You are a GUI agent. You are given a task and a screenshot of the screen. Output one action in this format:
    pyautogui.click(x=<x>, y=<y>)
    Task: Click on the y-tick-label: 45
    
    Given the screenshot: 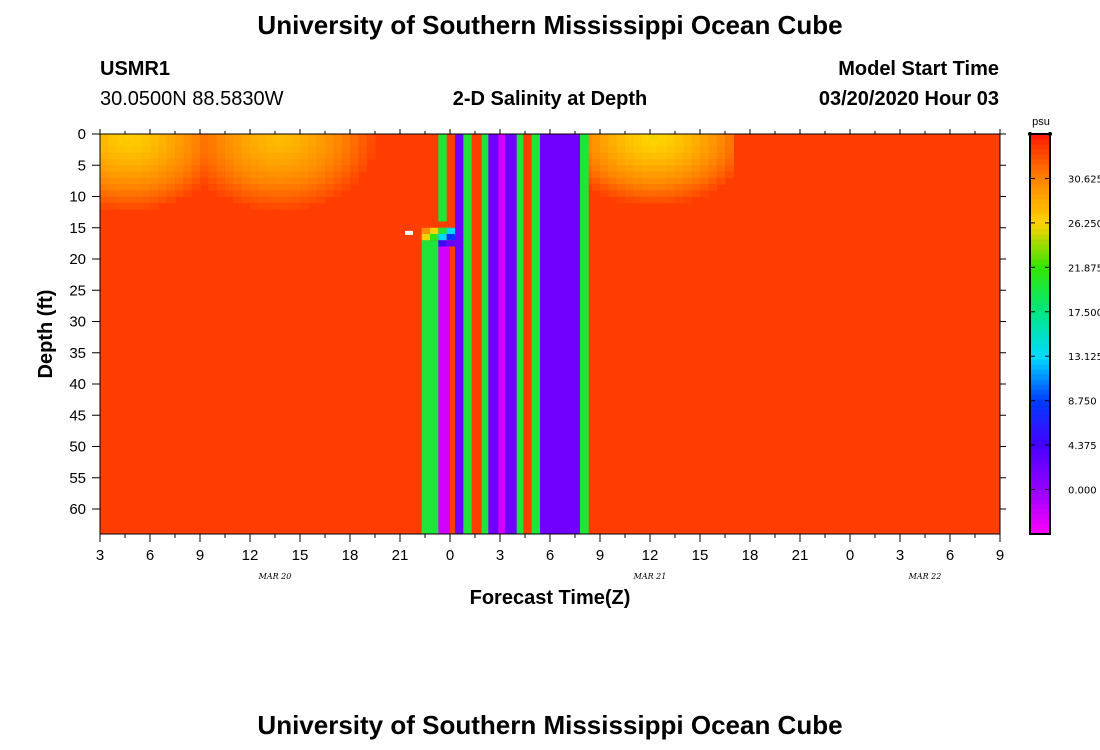 What is the action you would take?
    pyautogui.click(x=77, y=415)
    